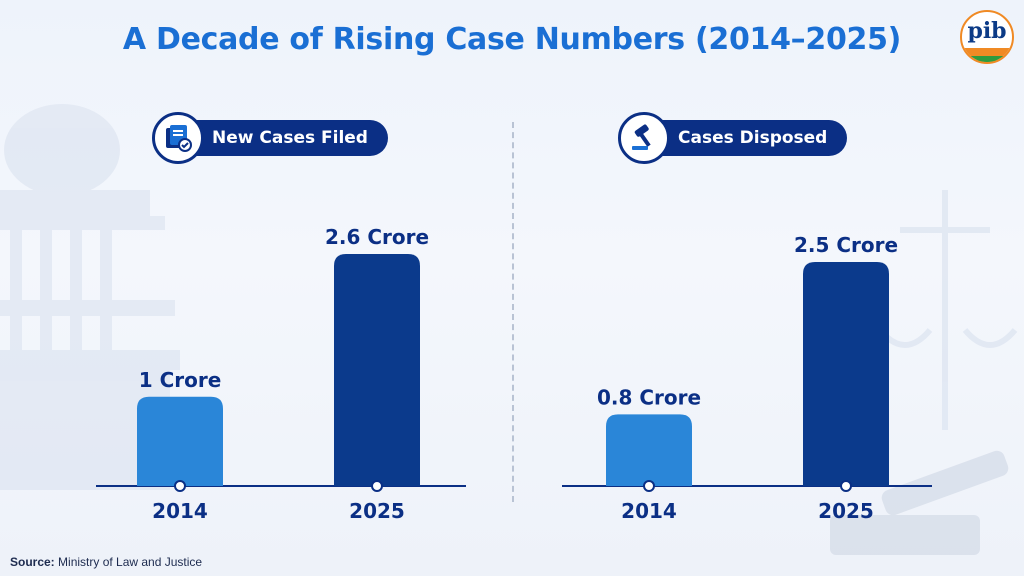  I want to click on panel-divider, so click(513, 312).